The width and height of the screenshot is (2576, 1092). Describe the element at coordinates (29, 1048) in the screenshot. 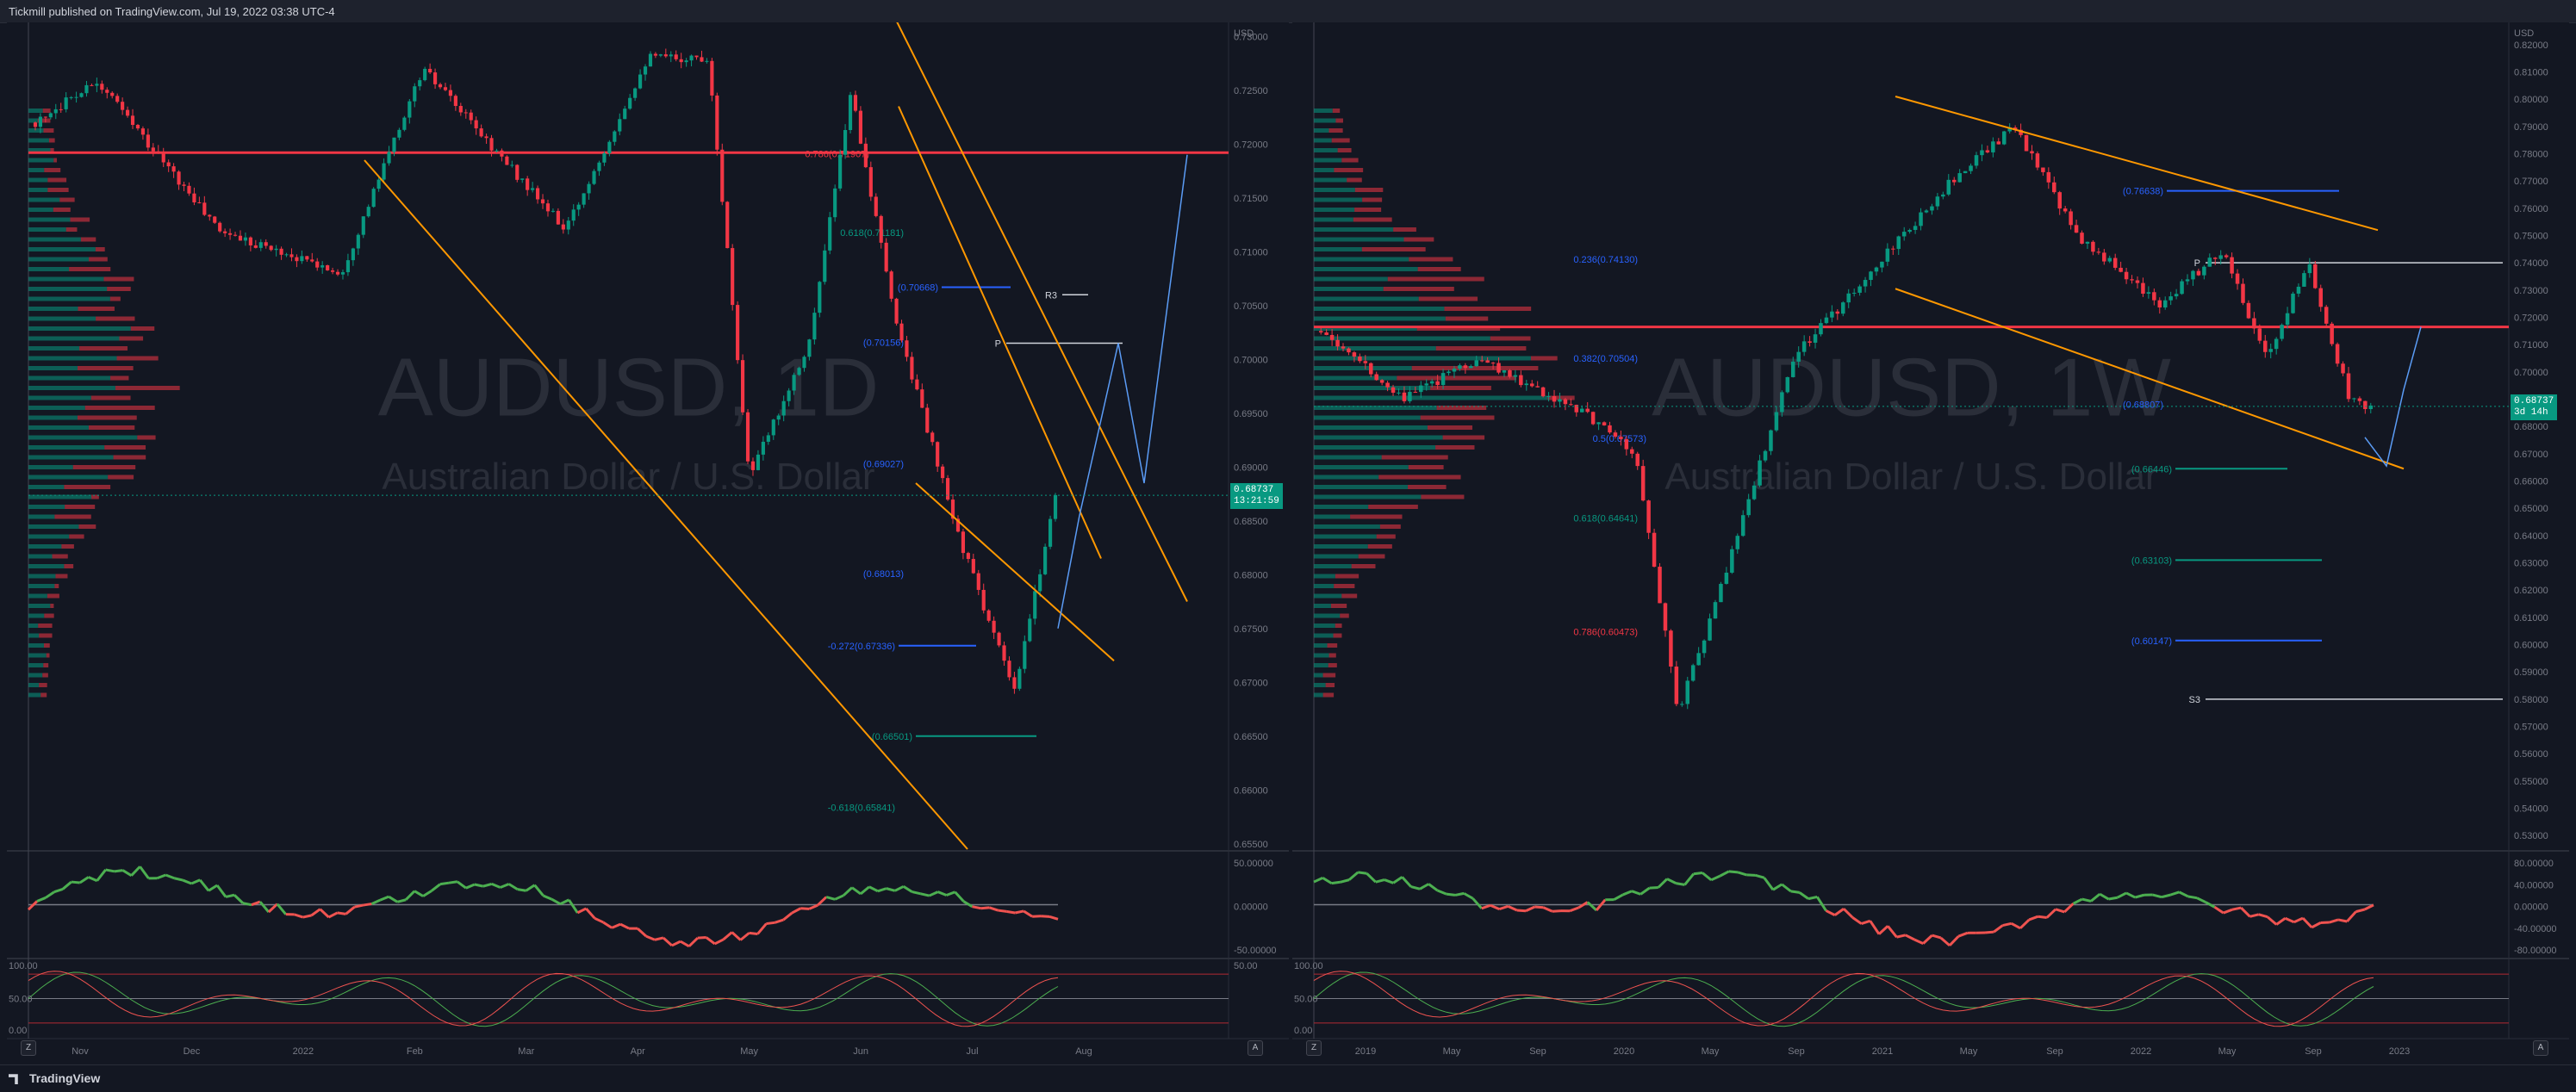

I see `zoom-button-daily: Z` at that location.